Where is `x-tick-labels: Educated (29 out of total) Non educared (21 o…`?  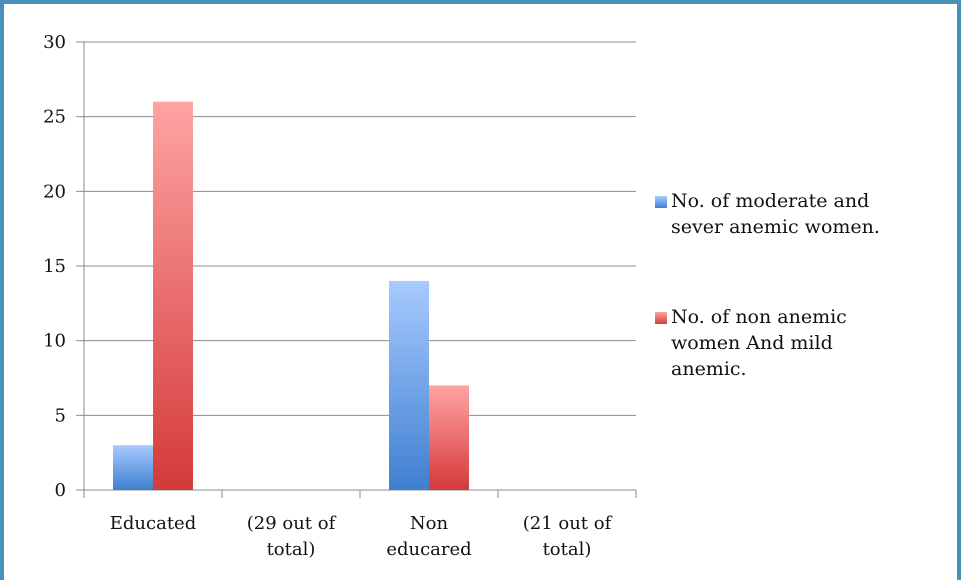
x-tick-labels: Educated (29 out of total) Non educared (21 o… is located at coordinates (361, 536).